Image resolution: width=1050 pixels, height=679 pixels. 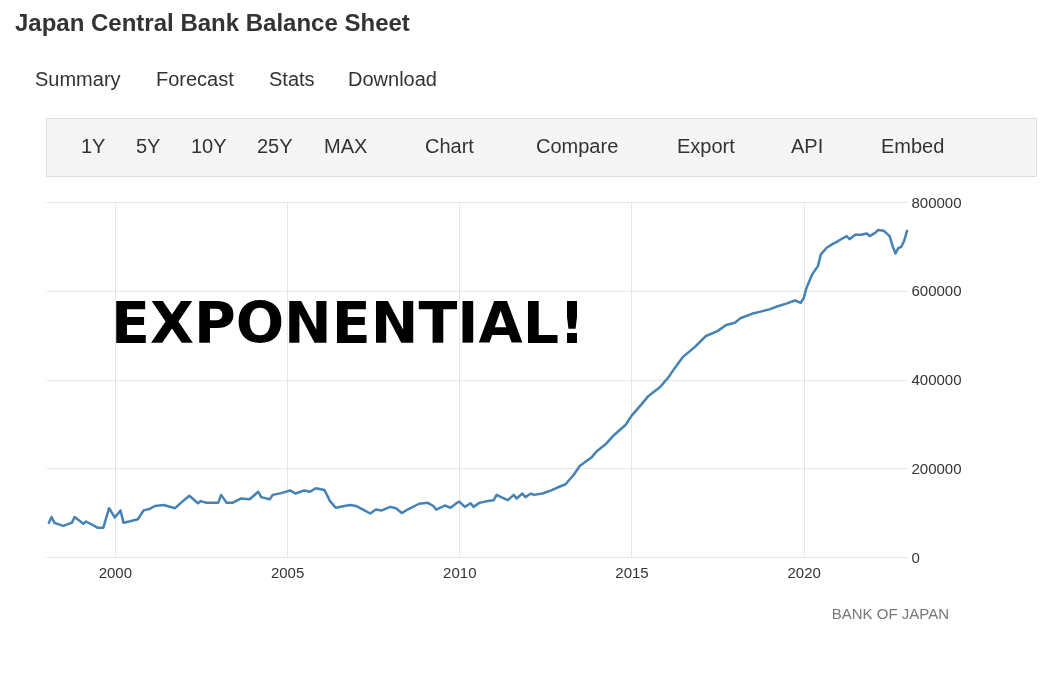 What do you see at coordinates (78, 79) in the screenshot?
I see `text: Summary` at bounding box center [78, 79].